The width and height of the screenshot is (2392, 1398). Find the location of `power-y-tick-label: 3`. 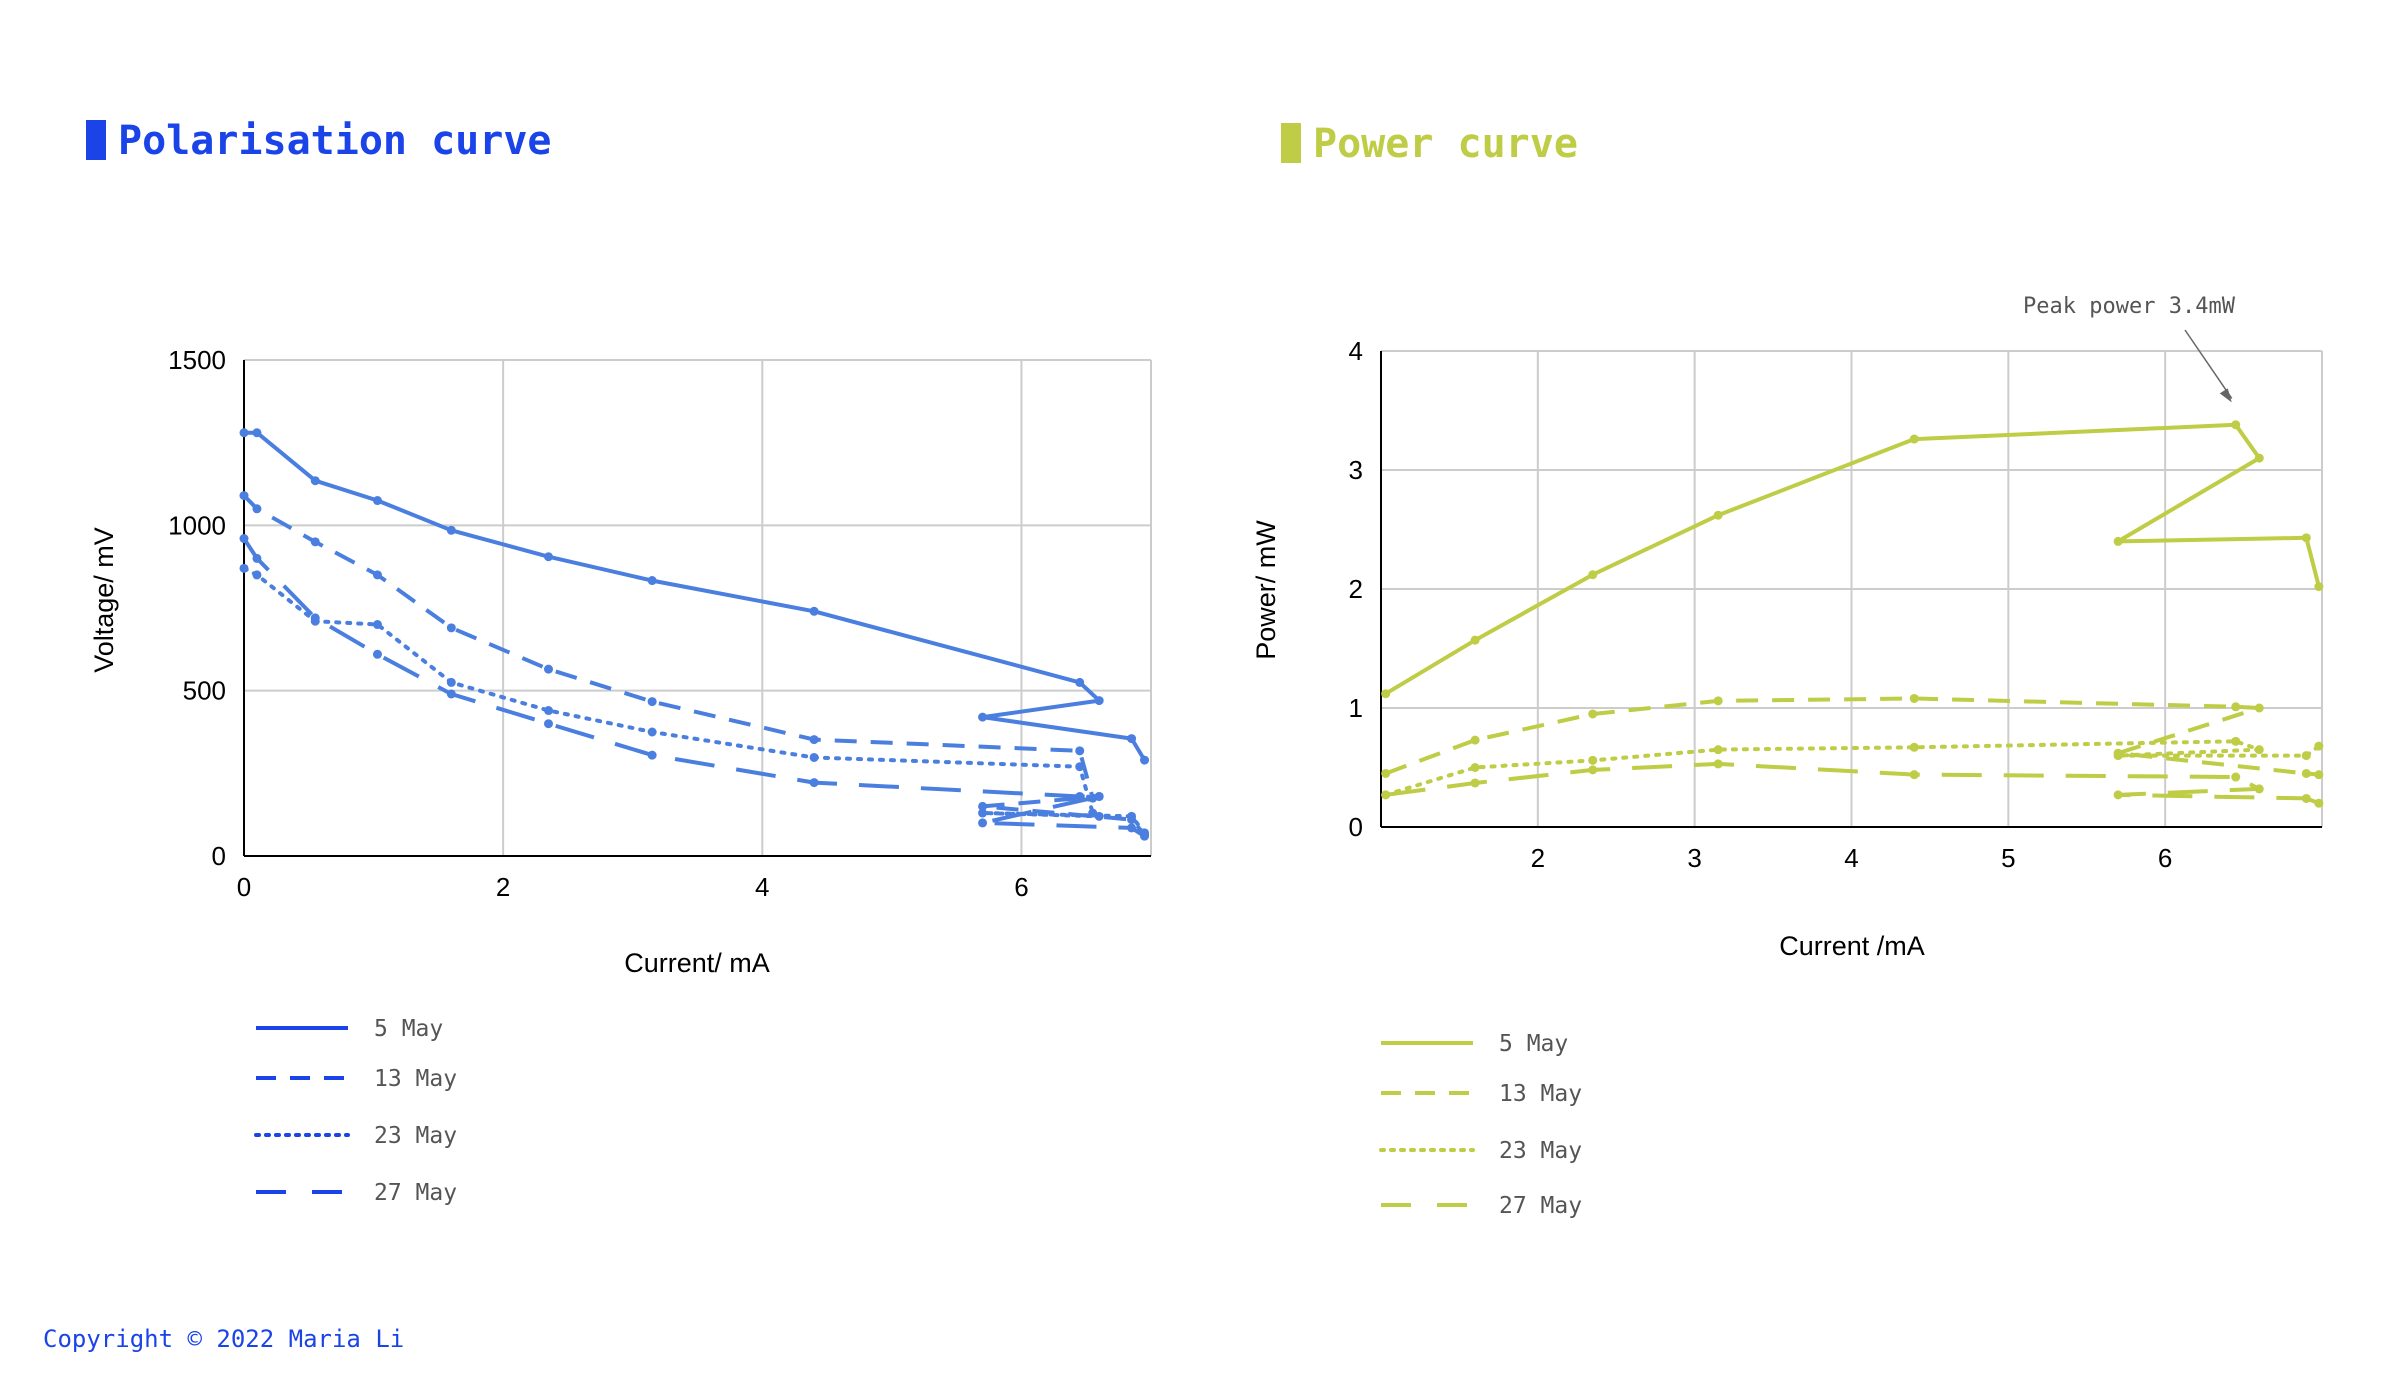

power-y-tick-label: 3 is located at coordinates (1356, 470).